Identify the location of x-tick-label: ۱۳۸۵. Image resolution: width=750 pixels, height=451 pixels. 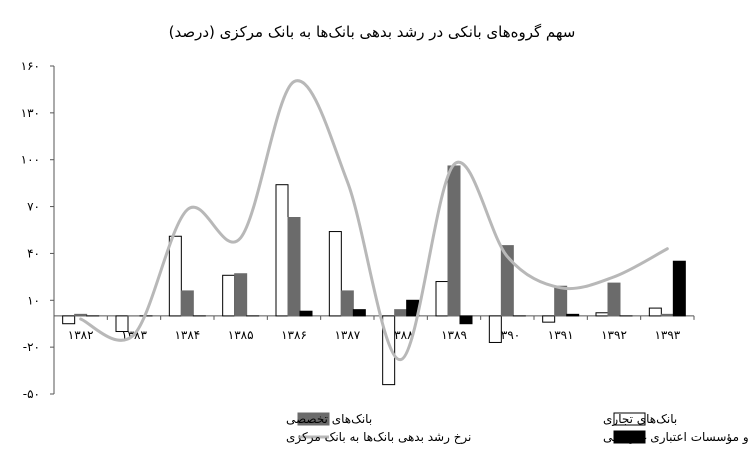
(241, 335).